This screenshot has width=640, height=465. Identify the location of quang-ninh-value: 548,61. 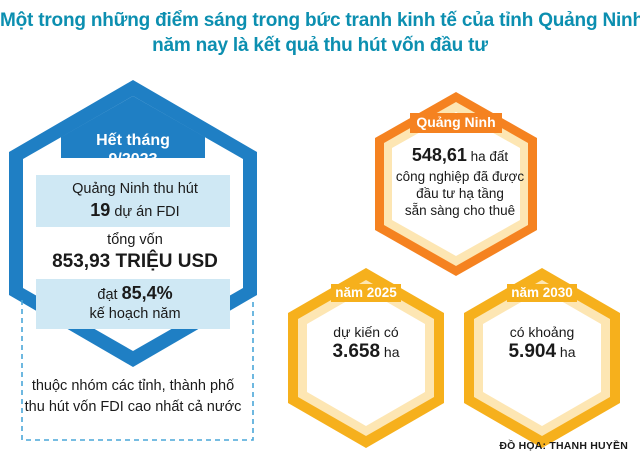
(439, 155).